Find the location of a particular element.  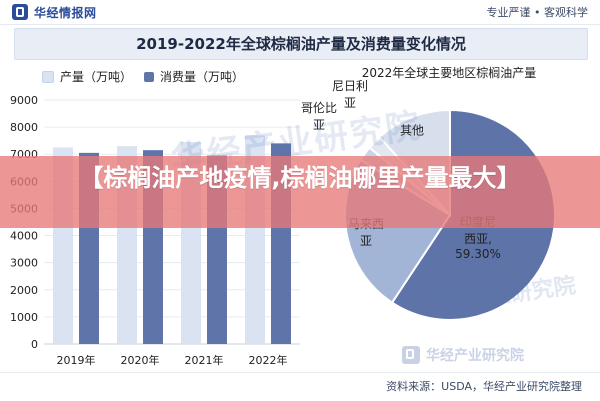

footer-logo-icon is located at coordinates (411, 355).